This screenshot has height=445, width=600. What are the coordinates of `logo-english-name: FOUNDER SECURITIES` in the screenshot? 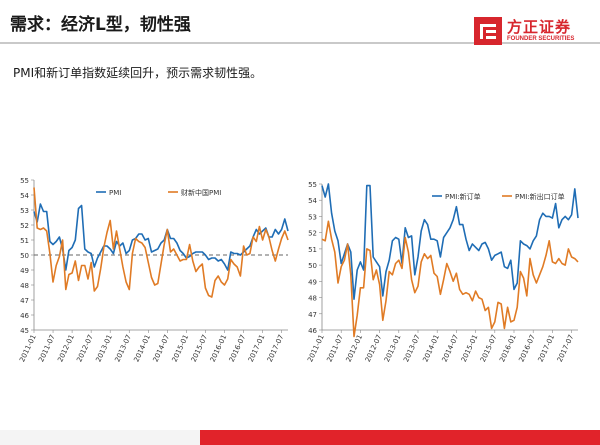 It's located at (541, 39).